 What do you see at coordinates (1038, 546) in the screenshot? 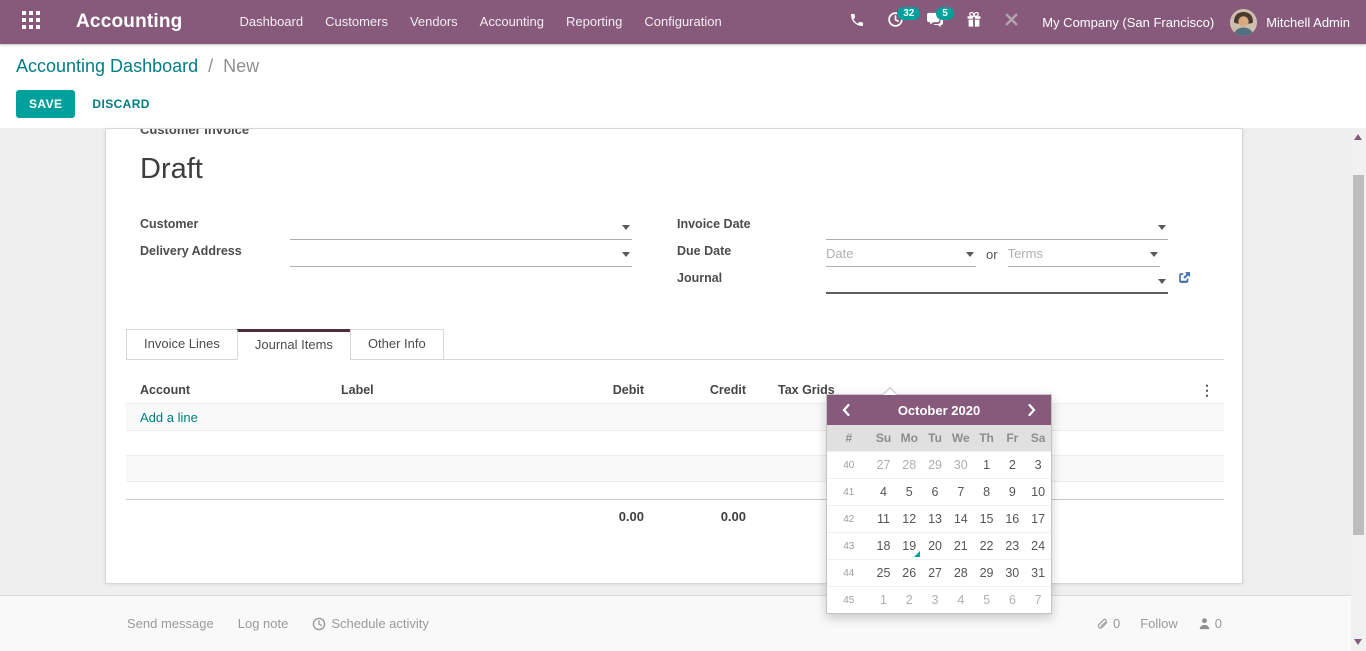
I see `calendar-day: 24` at bounding box center [1038, 546].